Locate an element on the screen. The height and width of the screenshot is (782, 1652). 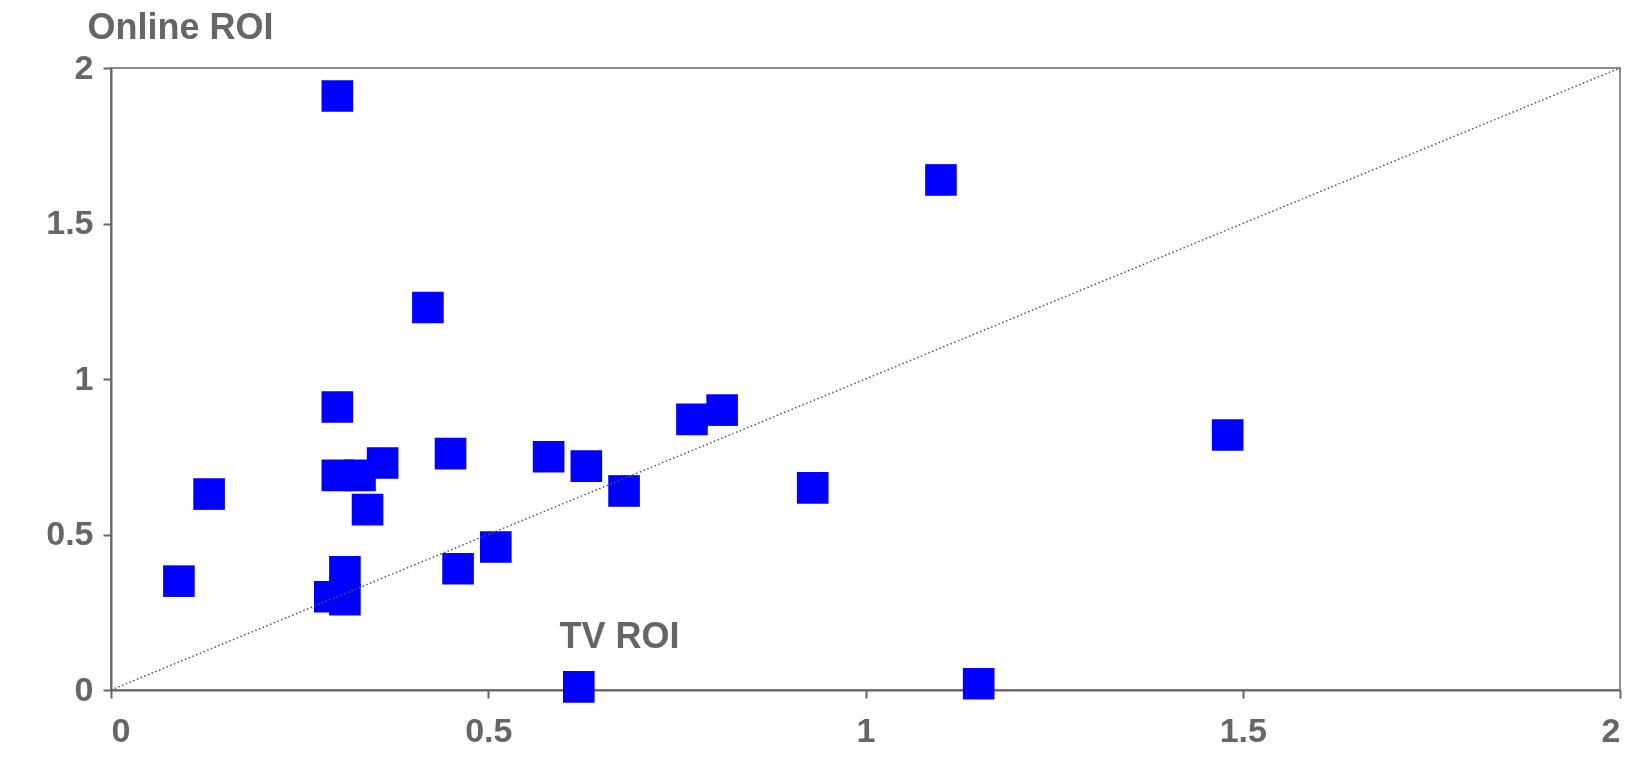
y-tick-label: 0 is located at coordinates (84, 688).